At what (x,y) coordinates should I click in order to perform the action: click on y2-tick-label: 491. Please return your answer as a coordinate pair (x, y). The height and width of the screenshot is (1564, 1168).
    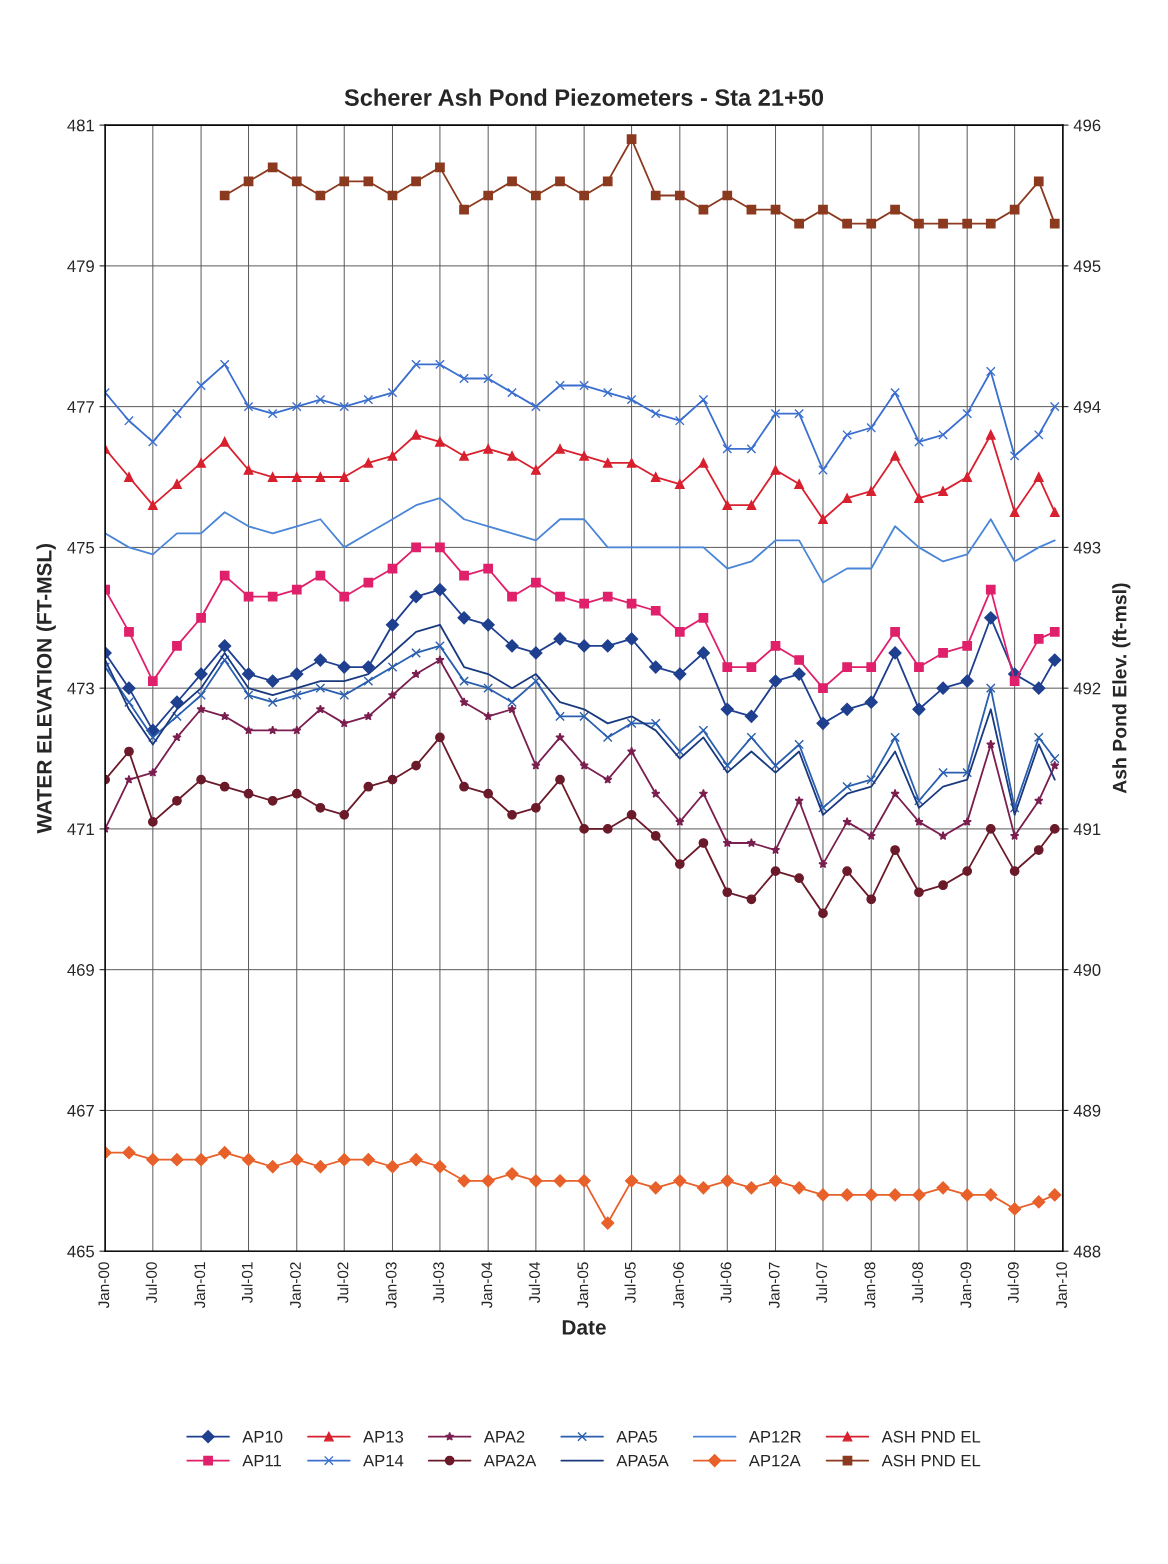
    Looking at the image, I should click on (1087, 829).